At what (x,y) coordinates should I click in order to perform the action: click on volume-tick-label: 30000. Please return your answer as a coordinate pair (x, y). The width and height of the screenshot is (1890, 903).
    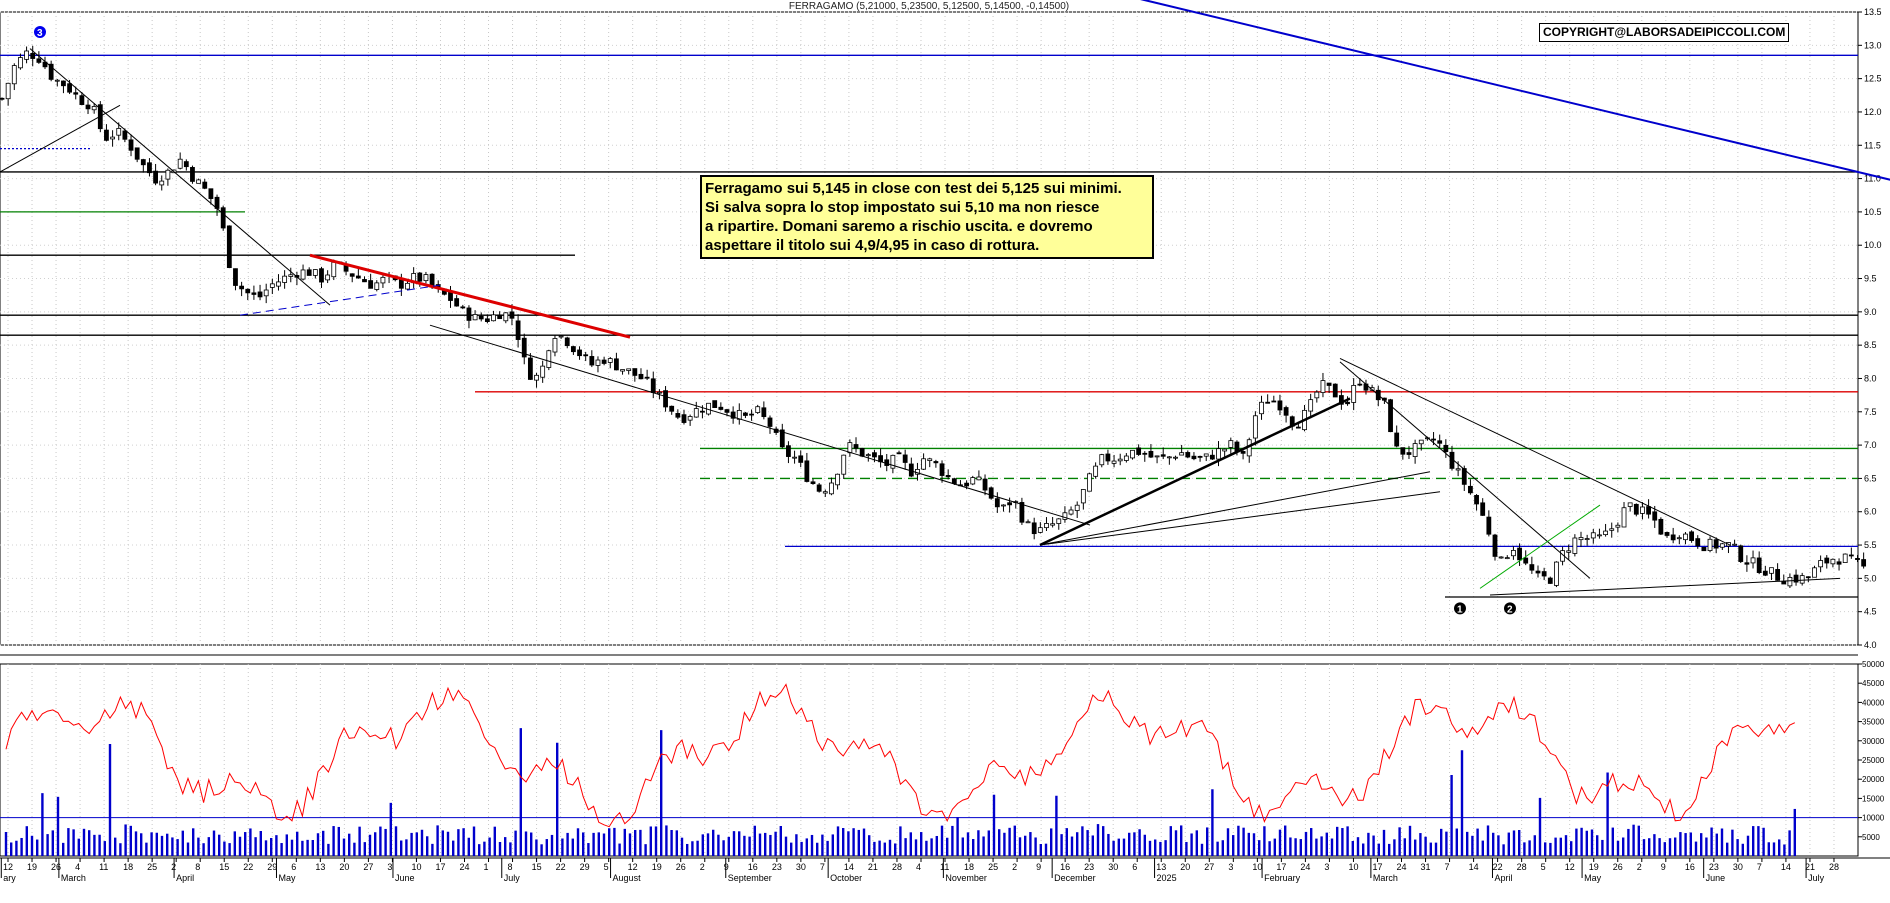
    Looking at the image, I should click on (1873, 741).